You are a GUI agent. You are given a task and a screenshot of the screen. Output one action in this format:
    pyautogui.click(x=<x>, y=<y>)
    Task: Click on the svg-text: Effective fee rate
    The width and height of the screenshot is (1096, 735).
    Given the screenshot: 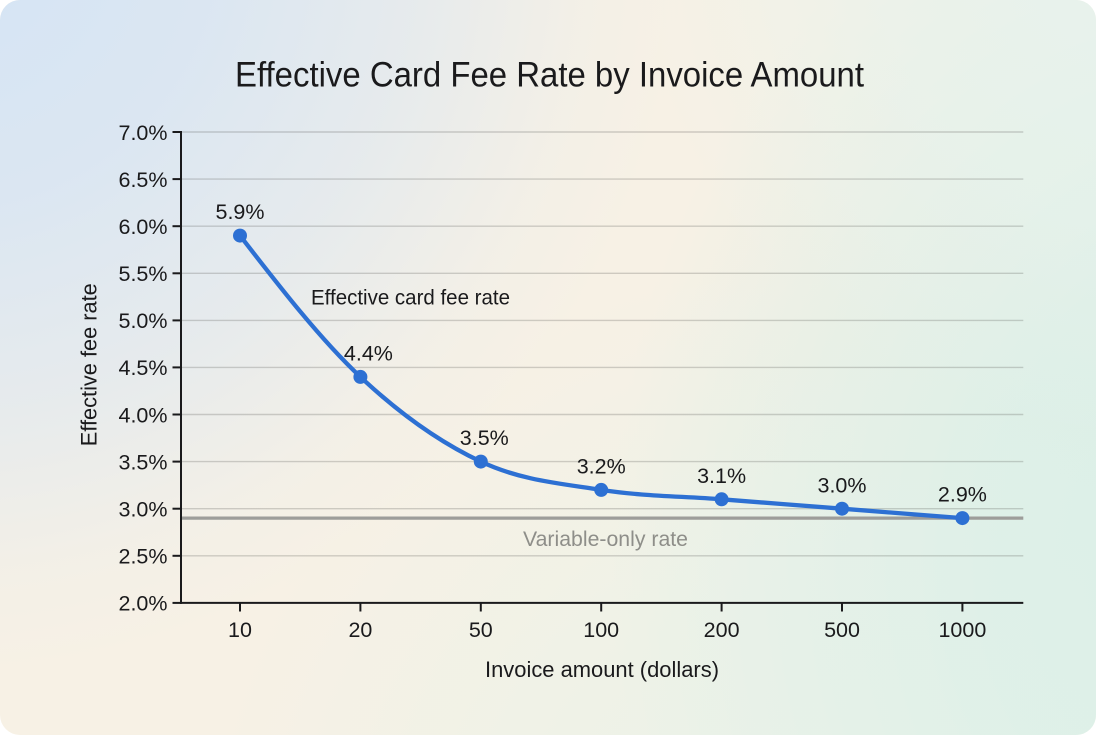 What is the action you would take?
    pyautogui.click(x=89, y=364)
    